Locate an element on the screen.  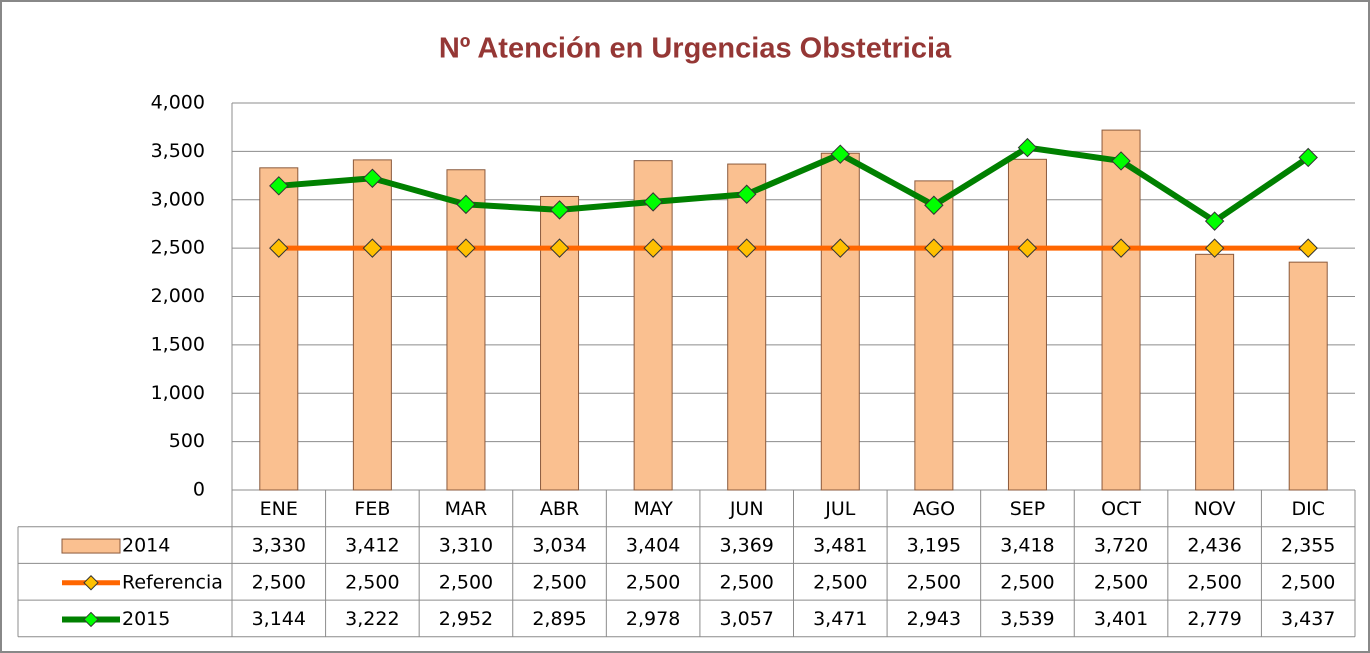
y-tick-label: 1,000 is located at coordinates (178, 393).